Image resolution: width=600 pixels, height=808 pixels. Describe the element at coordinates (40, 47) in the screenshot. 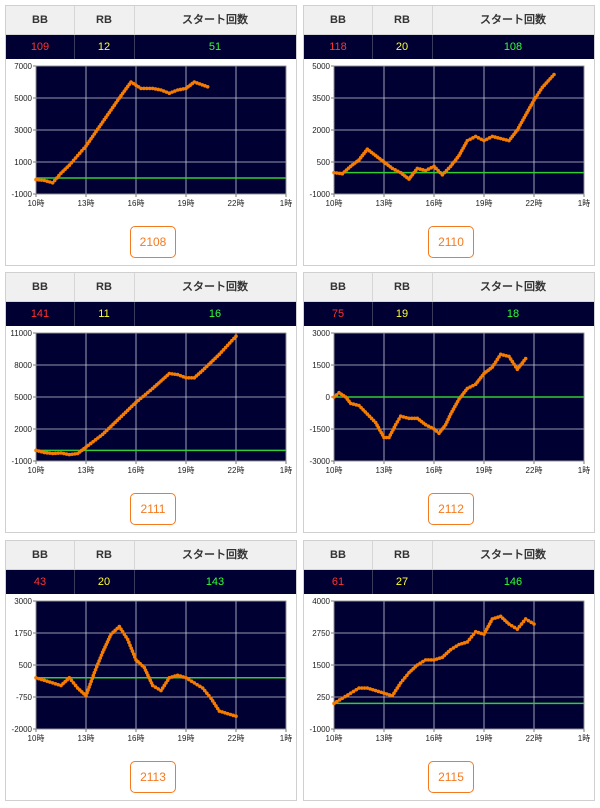

I see `bb-value: 109` at that location.